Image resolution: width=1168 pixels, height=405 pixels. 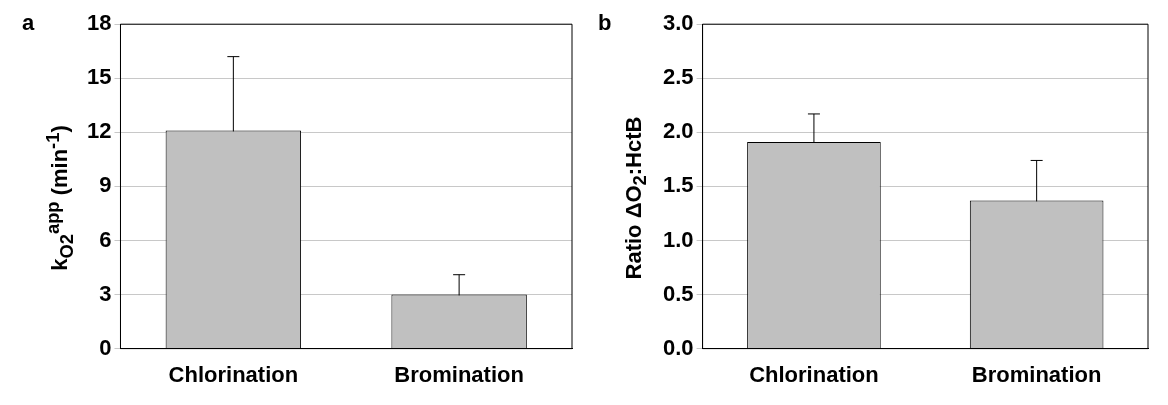 I want to click on chart-title: a, so click(x=28, y=23).